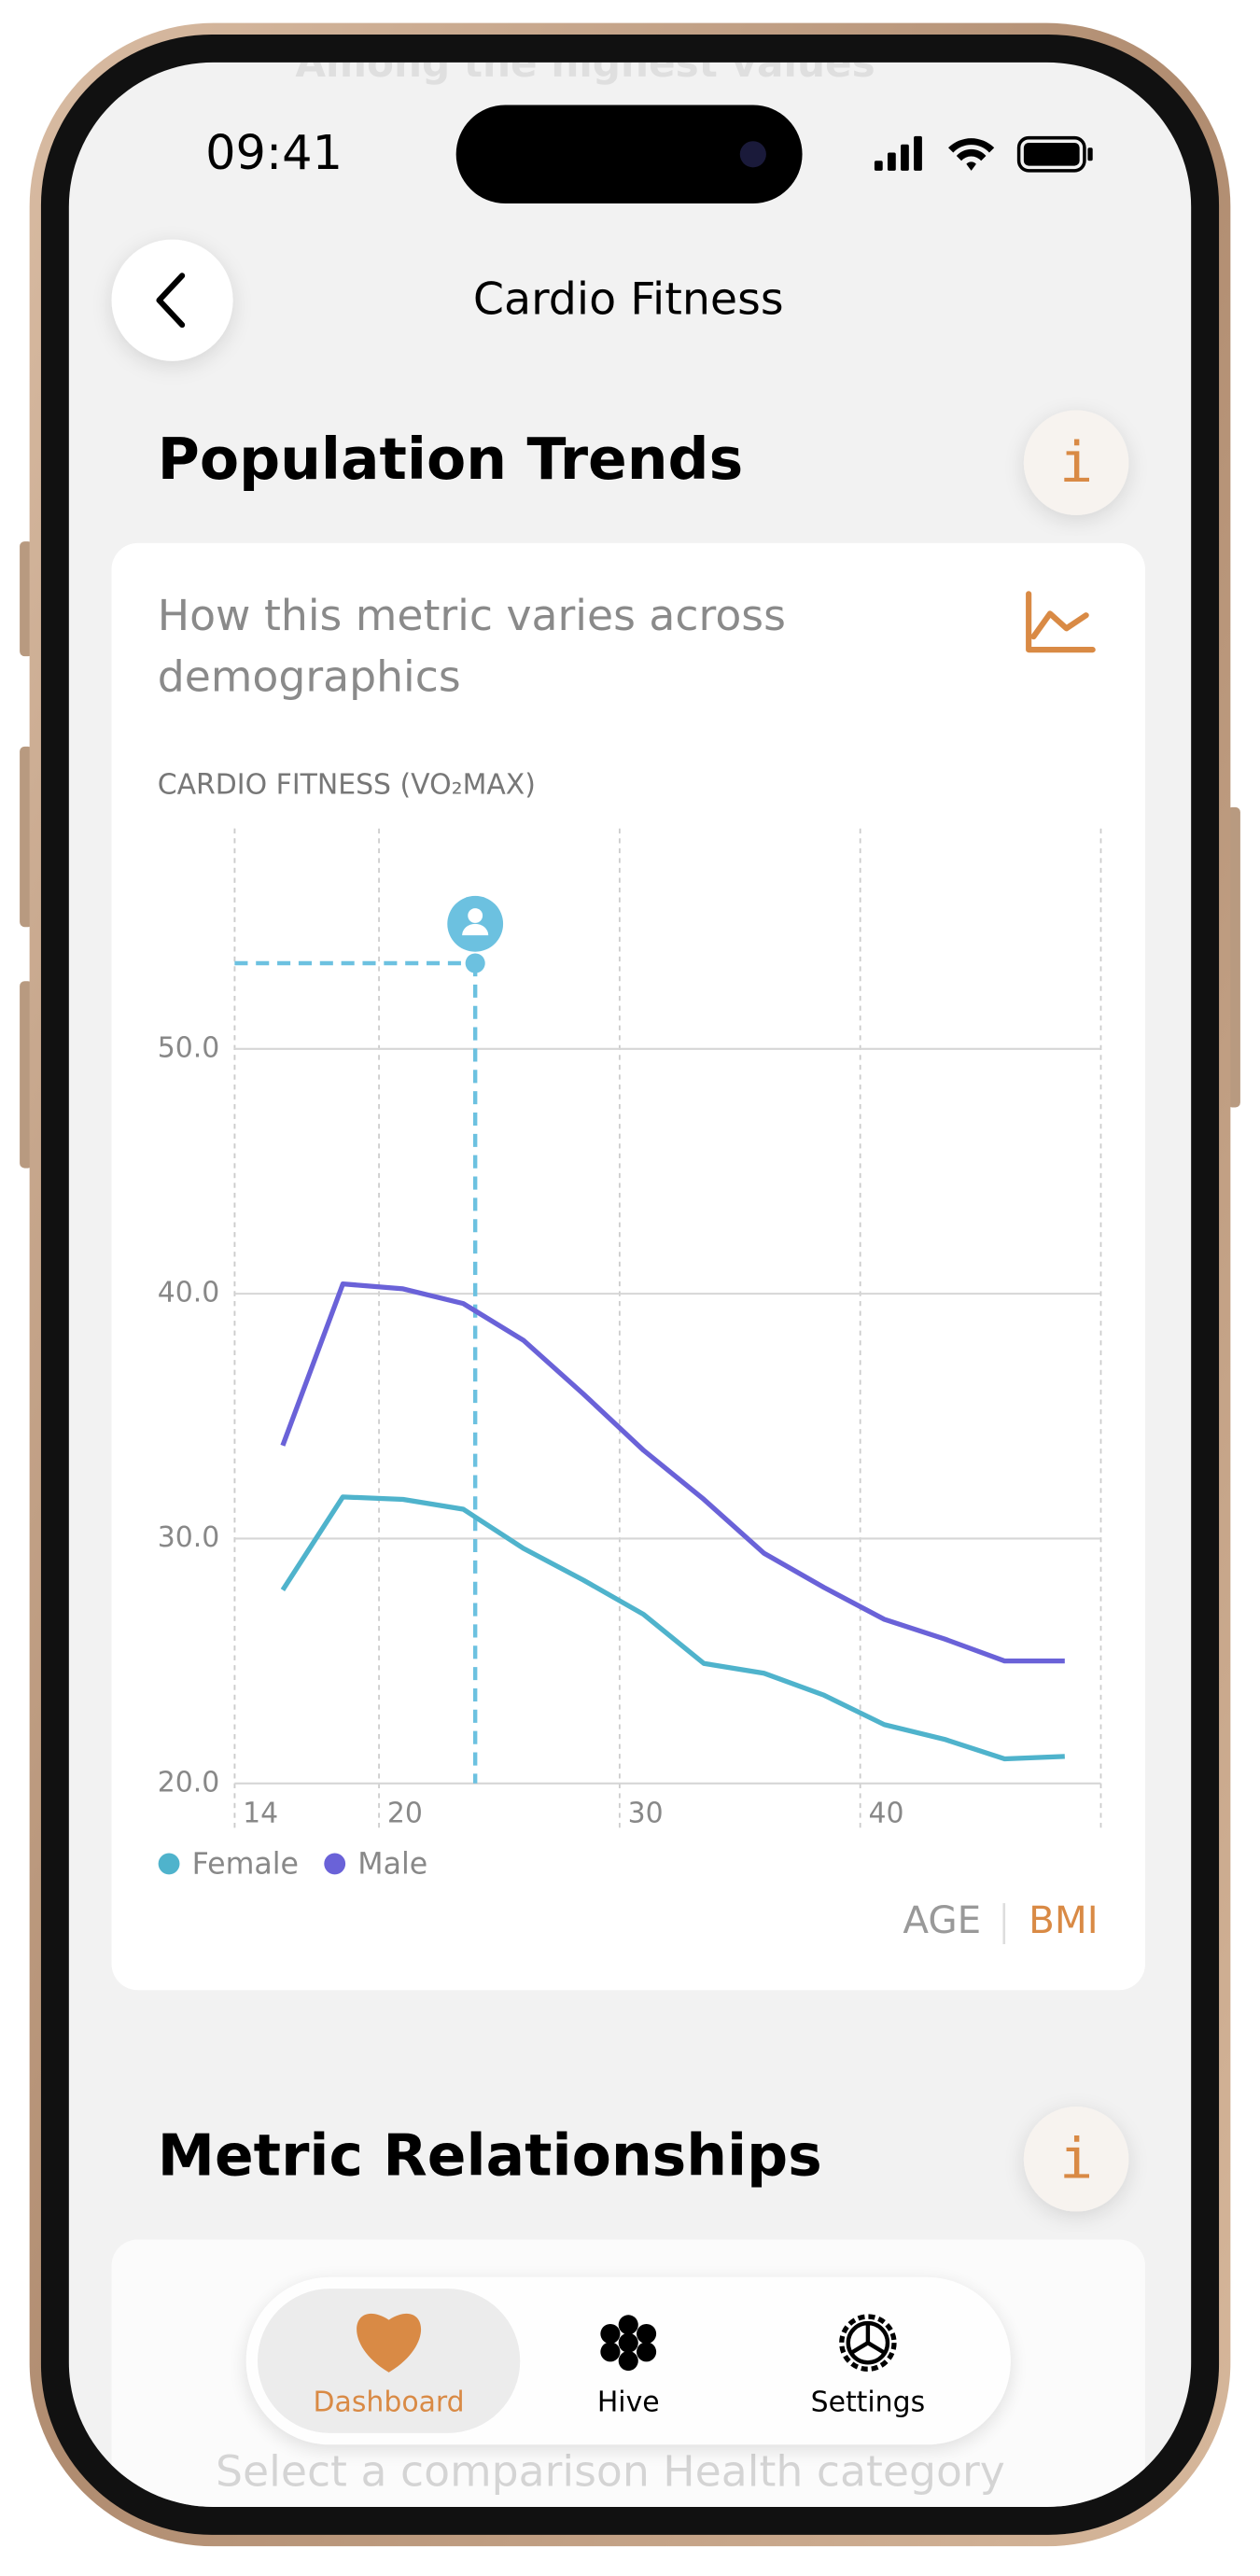 The width and height of the screenshot is (1260, 2576). Describe the element at coordinates (309, 676) in the screenshot. I see `card-subtitle: demographics` at that location.